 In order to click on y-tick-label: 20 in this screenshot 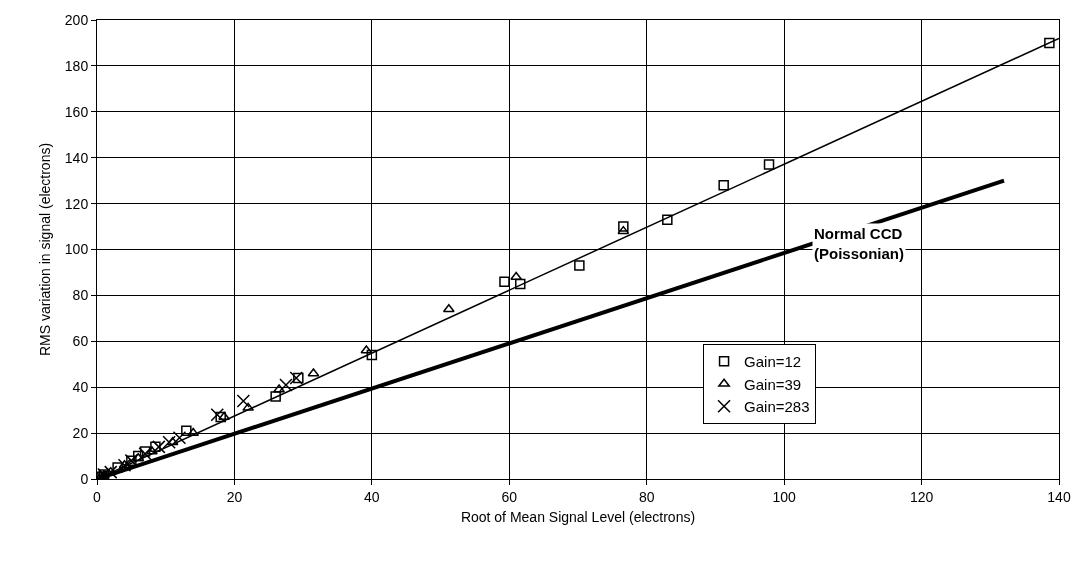, I will do `click(80, 433)`.